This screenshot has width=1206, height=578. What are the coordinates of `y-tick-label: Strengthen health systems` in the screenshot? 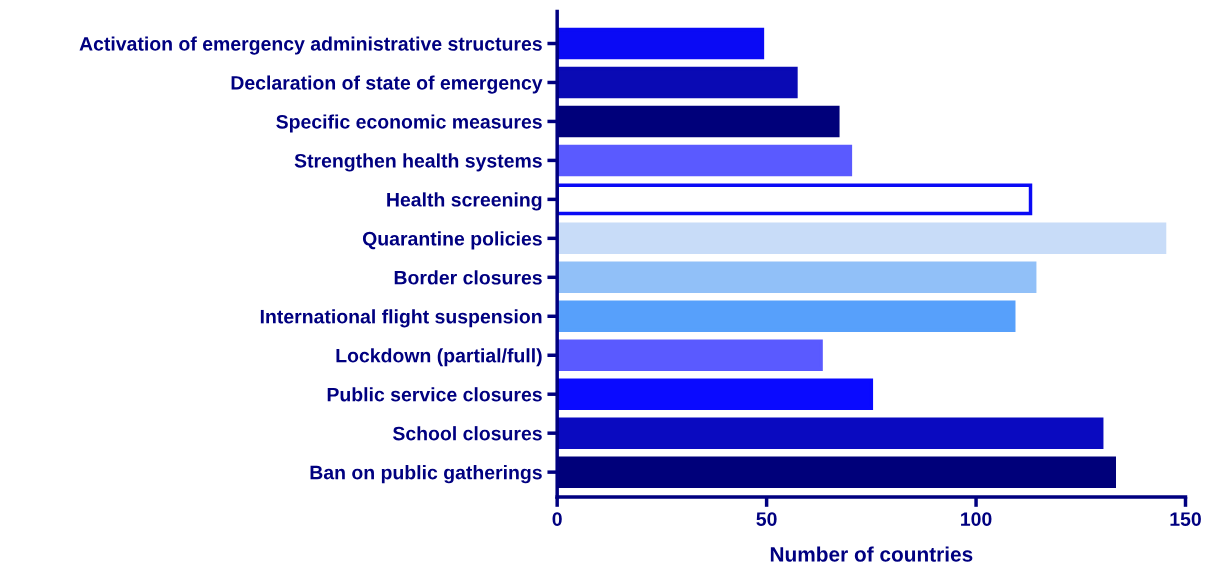 It's located at (418, 162).